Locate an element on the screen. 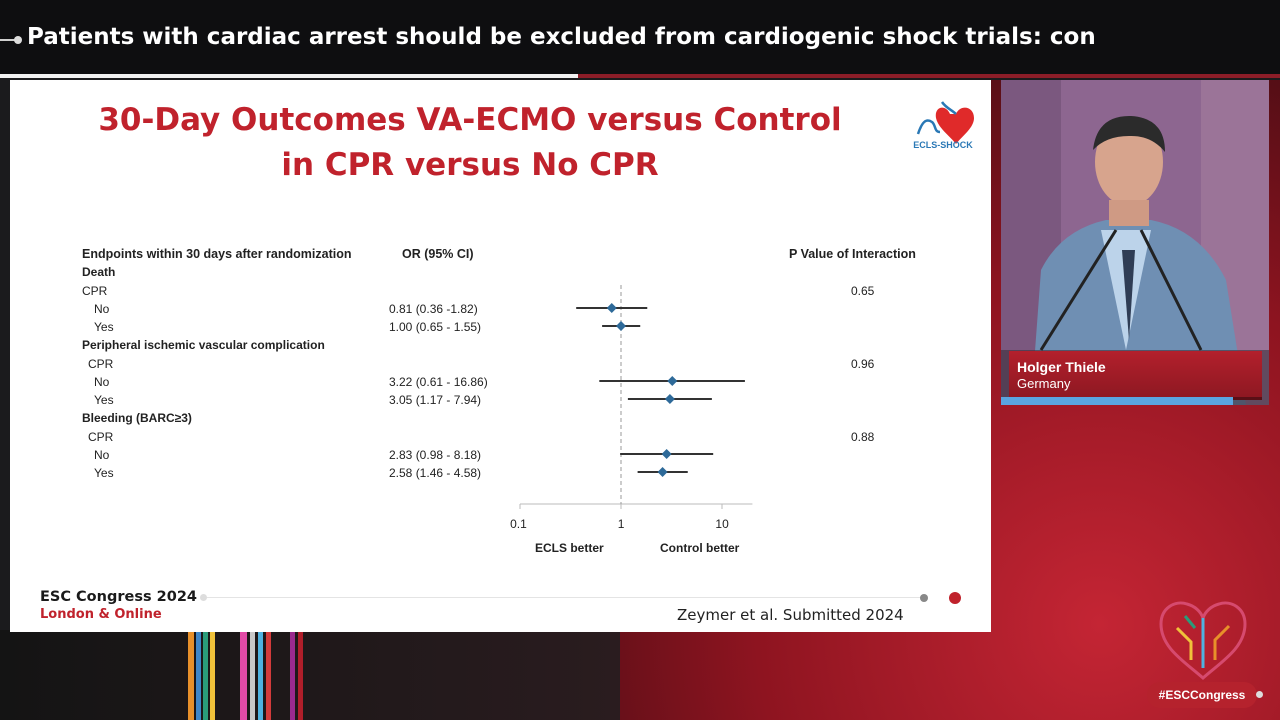 The width and height of the screenshot is (1280, 720). or-ci-text: 3.05 (1.17 - 7.94) is located at coordinates (435, 400).